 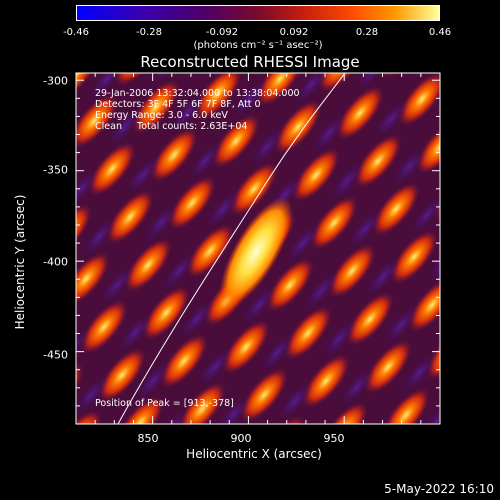 What do you see at coordinates (256, 252) in the screenshot?
I see `peak-source` at bounding box center [256, 252].